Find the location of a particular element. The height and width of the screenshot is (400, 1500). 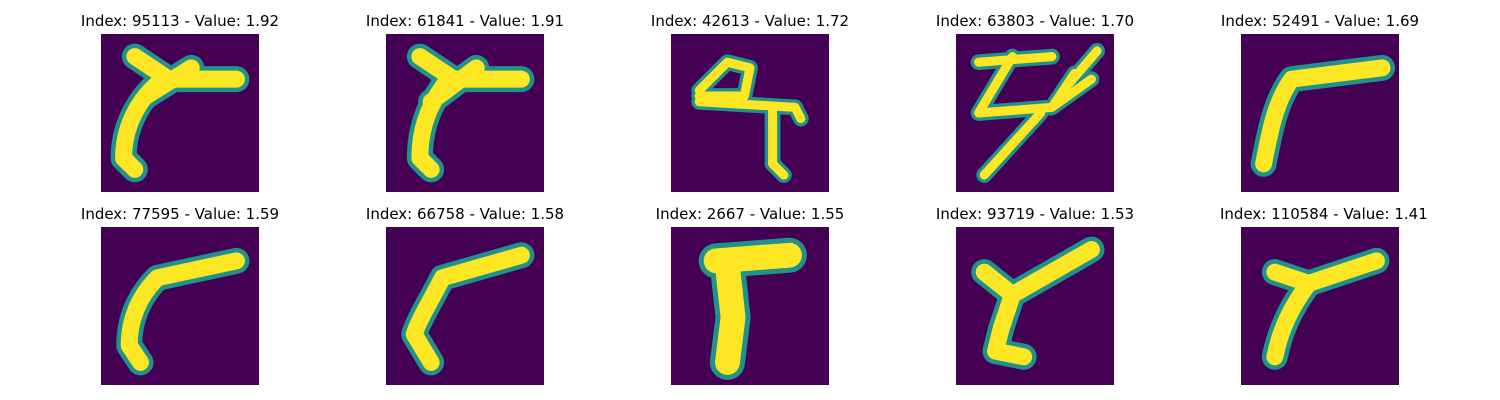

panel-title: Index: 2667 - Value: 1.55 is located at coordinates (750, 214).